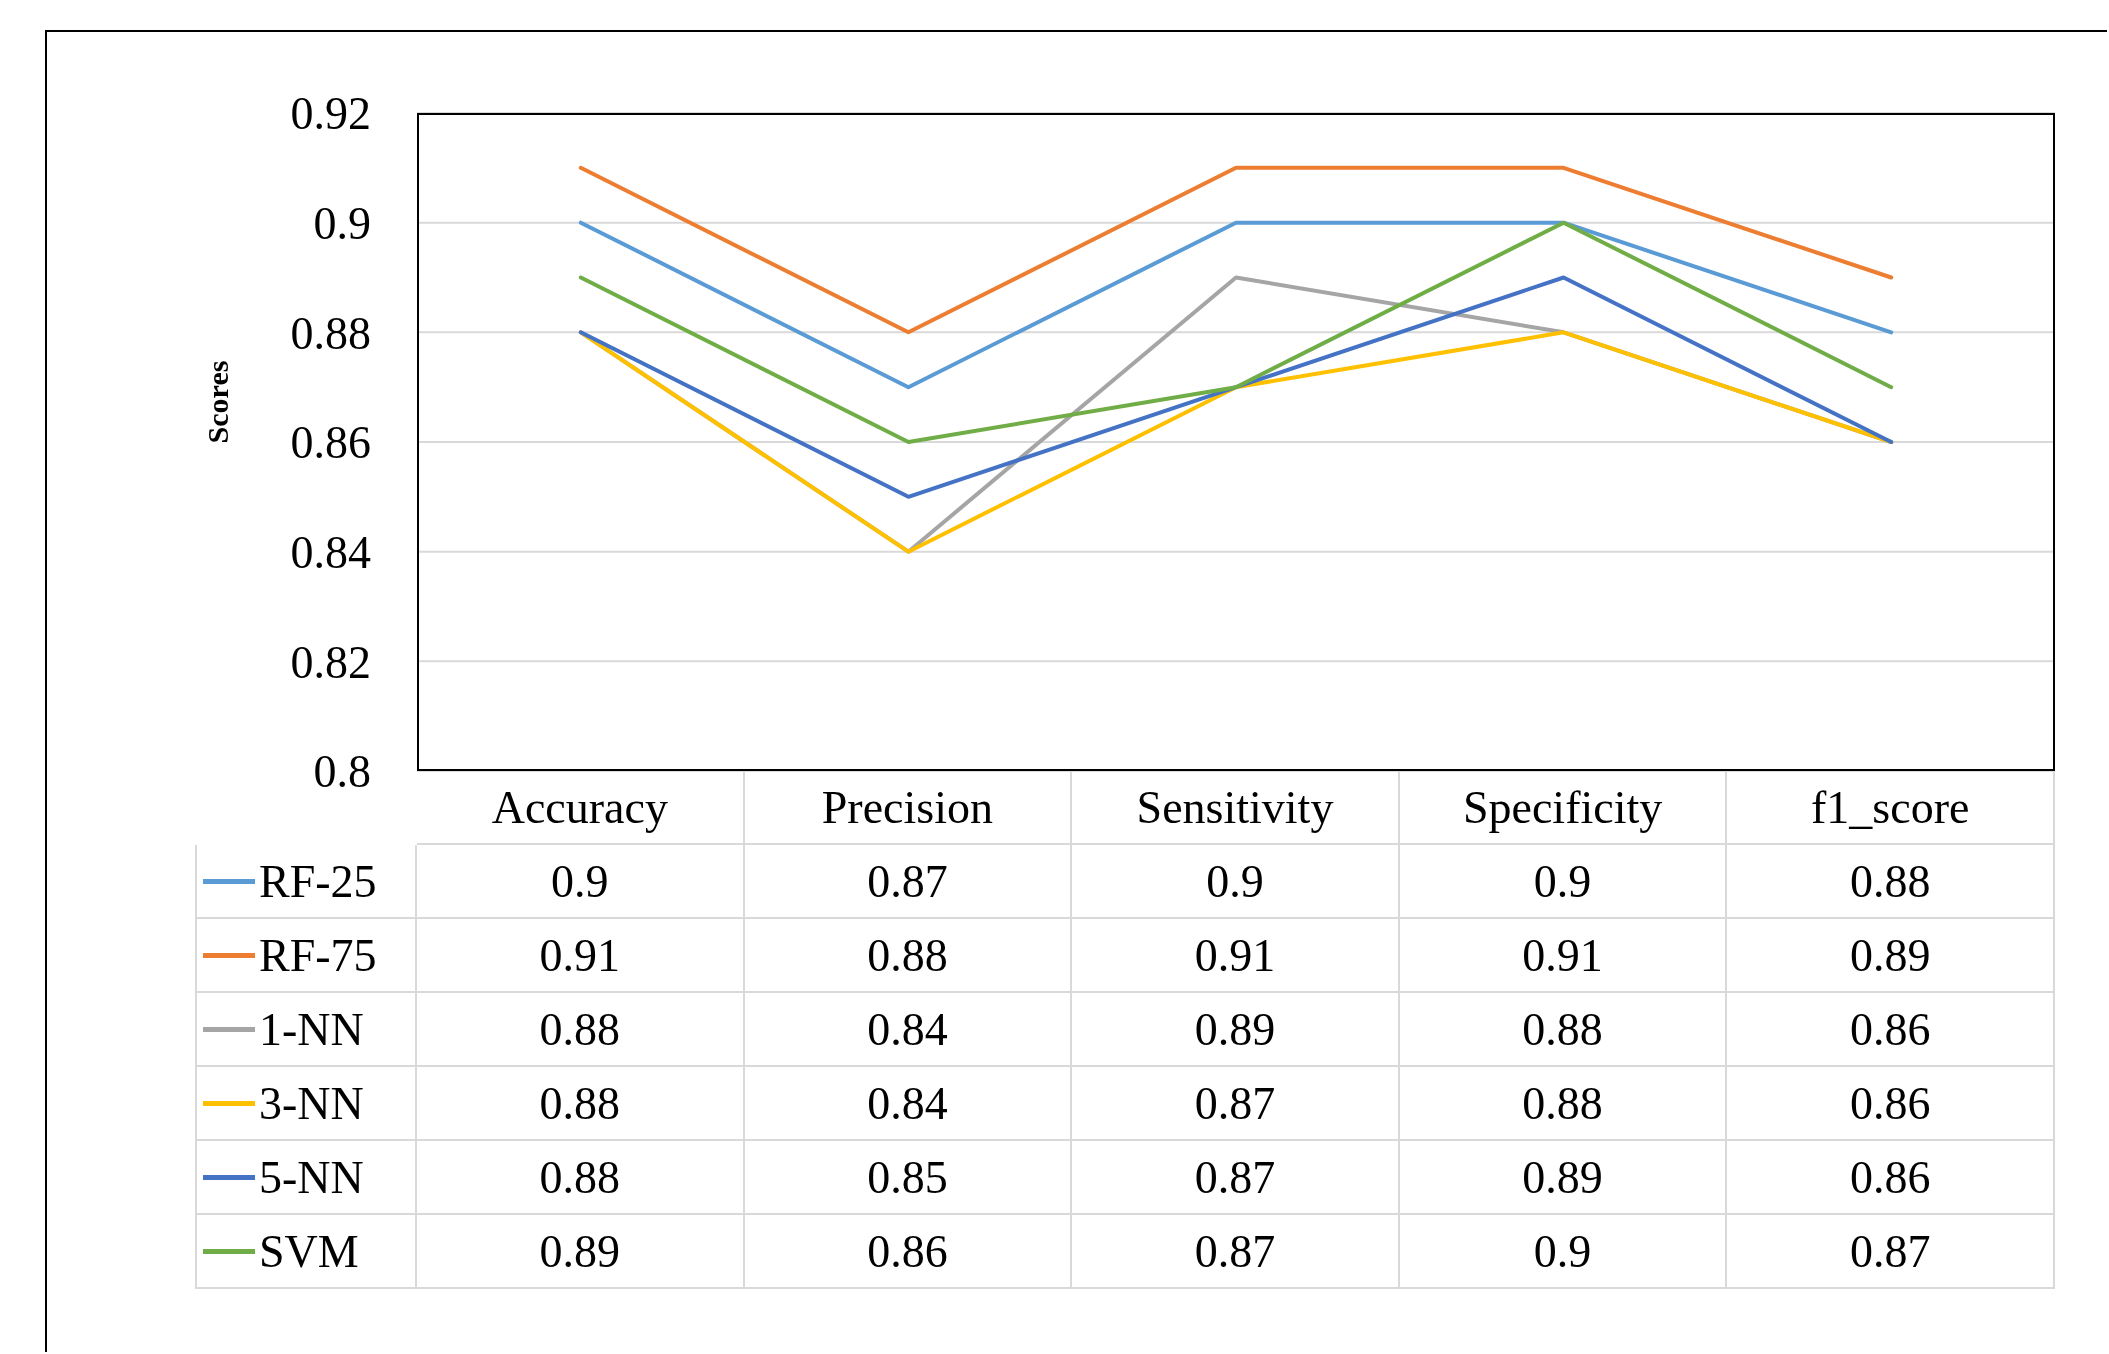  I want to click on y-tick-label: 0.84, so click(330, 552).